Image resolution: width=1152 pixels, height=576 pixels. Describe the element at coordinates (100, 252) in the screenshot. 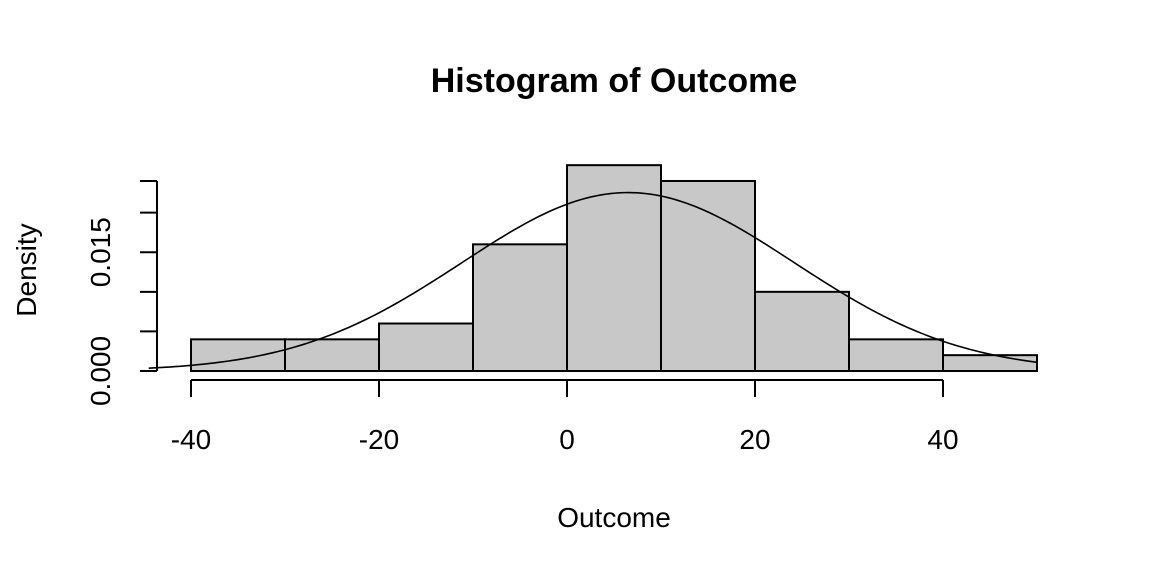

I see `y-tick-label-3: 0.015` at that location.